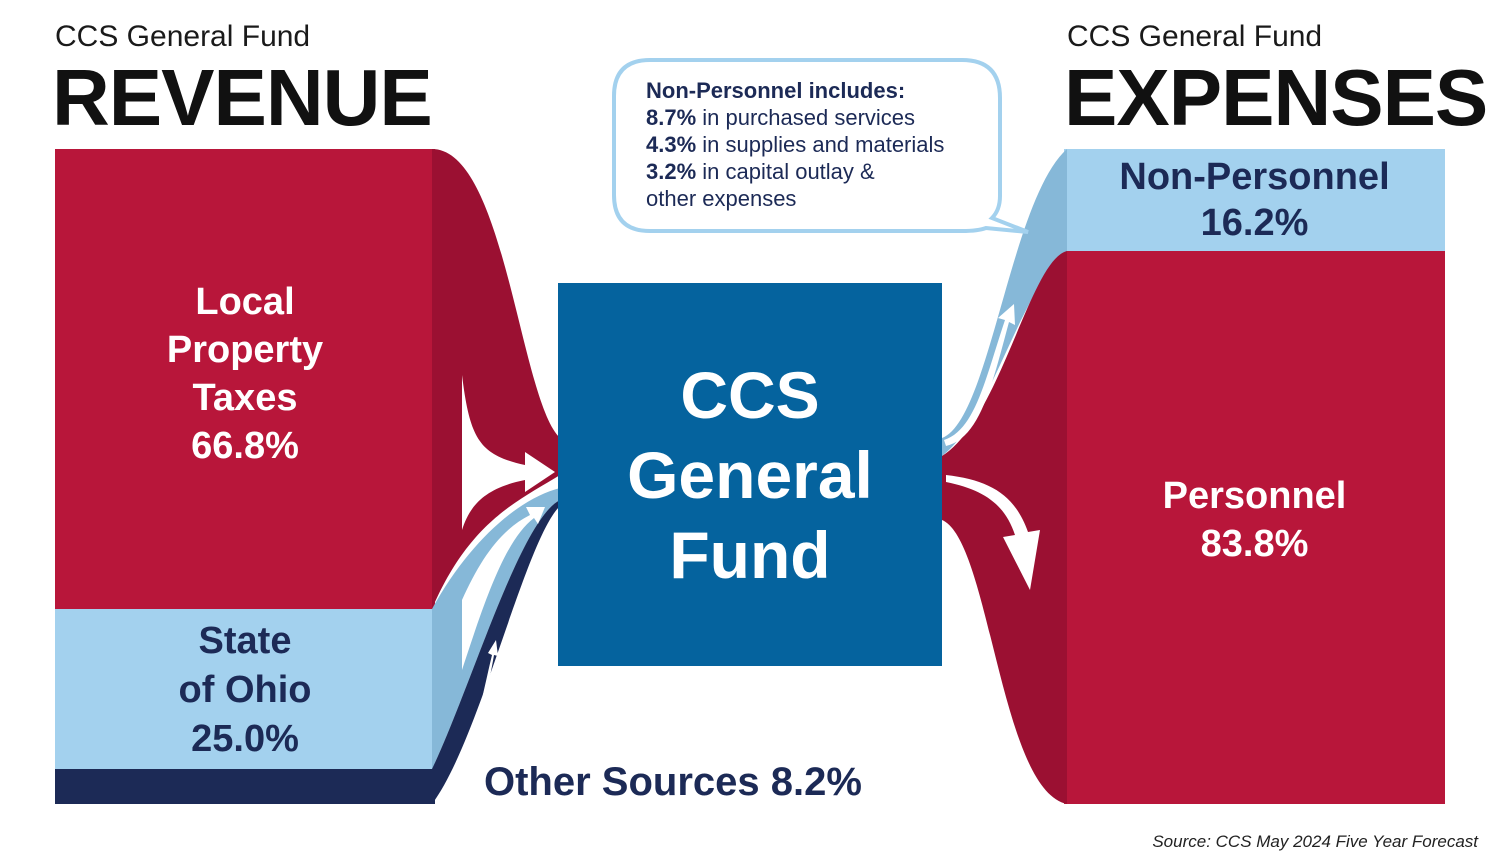  I want to click on flow-personnel, so click(1004, 527).